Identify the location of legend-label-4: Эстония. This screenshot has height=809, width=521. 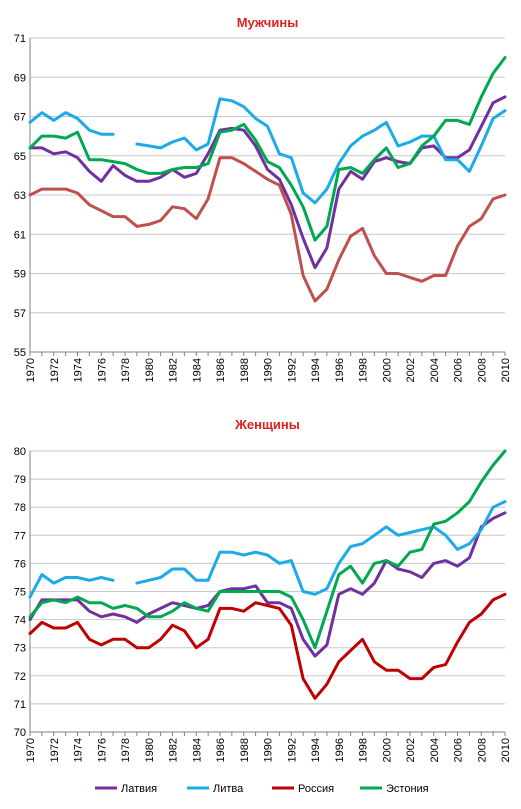
(407, 789).